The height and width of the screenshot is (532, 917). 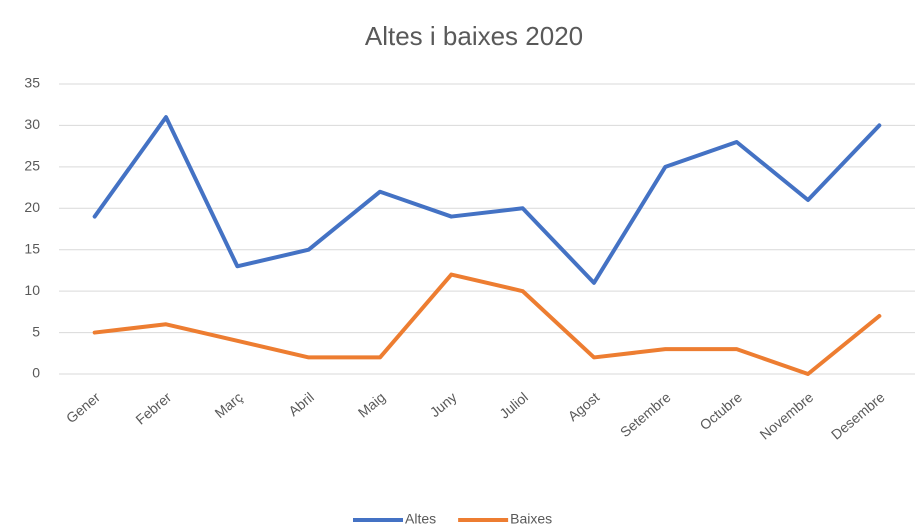 What do you see at coordinates (452, 519) in the screenshot?
I see `legend: Altes Baixes` at bounding box center [452, 519].